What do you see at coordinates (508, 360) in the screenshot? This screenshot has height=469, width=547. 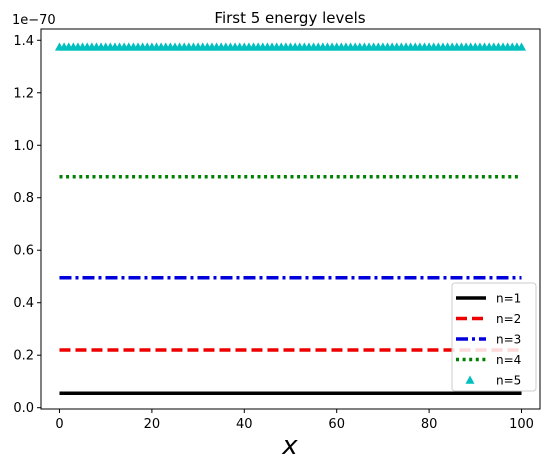 I see `legend-label: n=4` at bounding box center [508, 360].